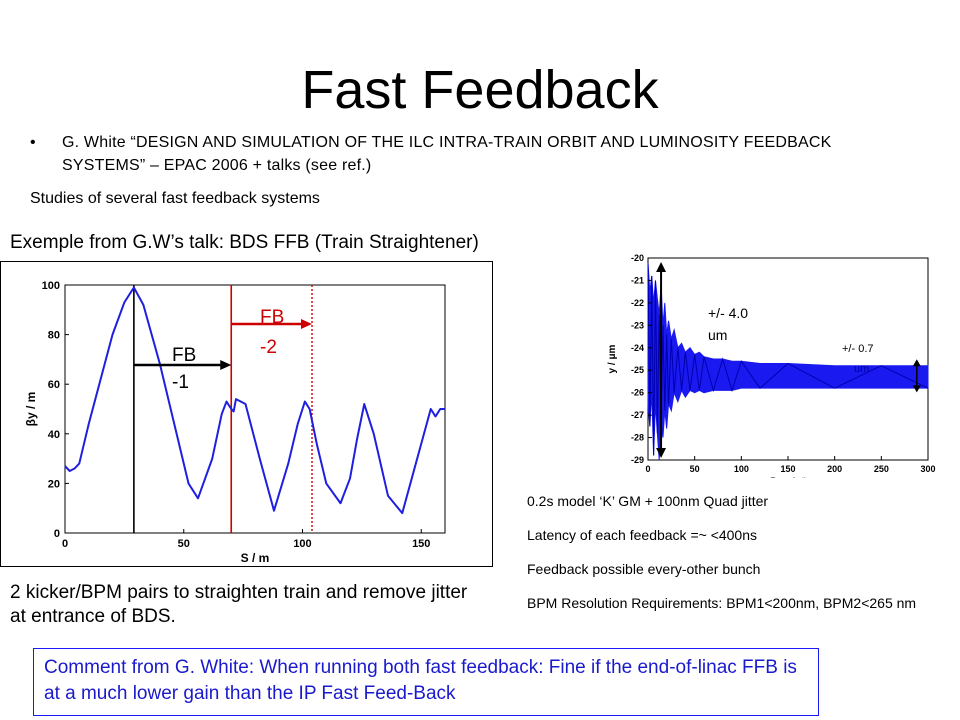  Describe the element at coordinates (637, 325) in the screenshot. I see `y-tick-label: -23` at that location.